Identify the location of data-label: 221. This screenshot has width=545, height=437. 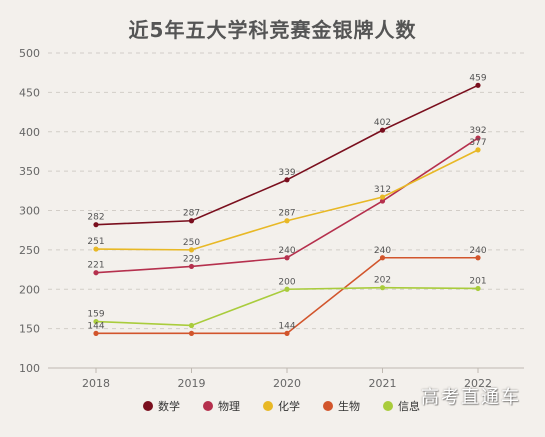
(95, 266).